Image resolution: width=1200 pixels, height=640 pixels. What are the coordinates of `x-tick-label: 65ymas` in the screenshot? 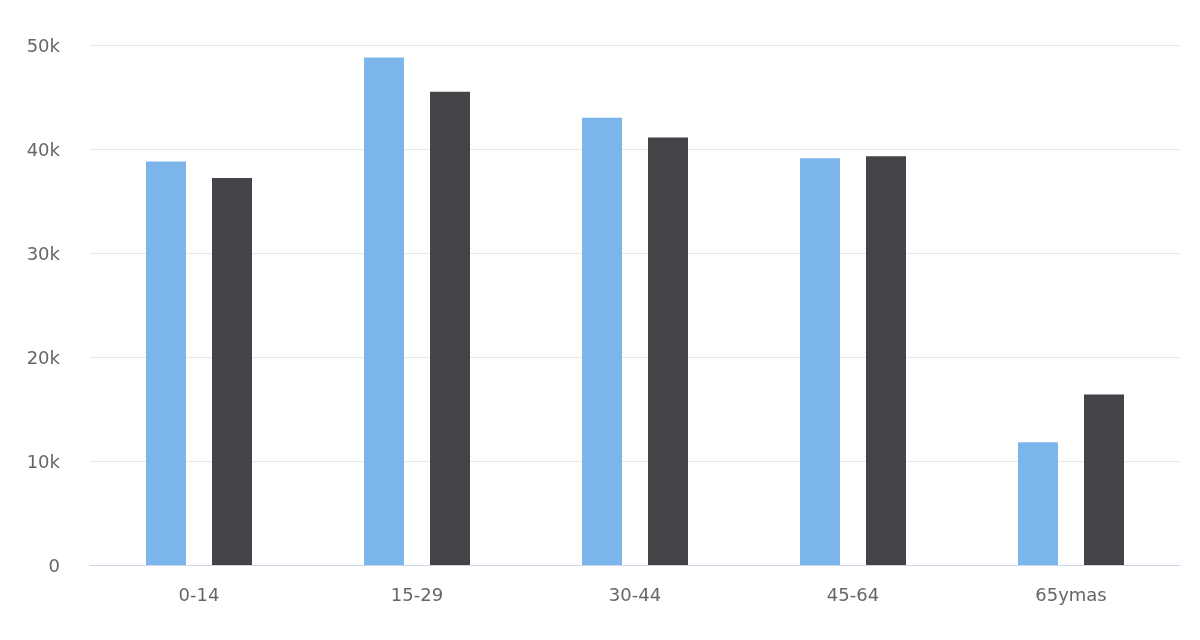 It's located at (1071, 594).